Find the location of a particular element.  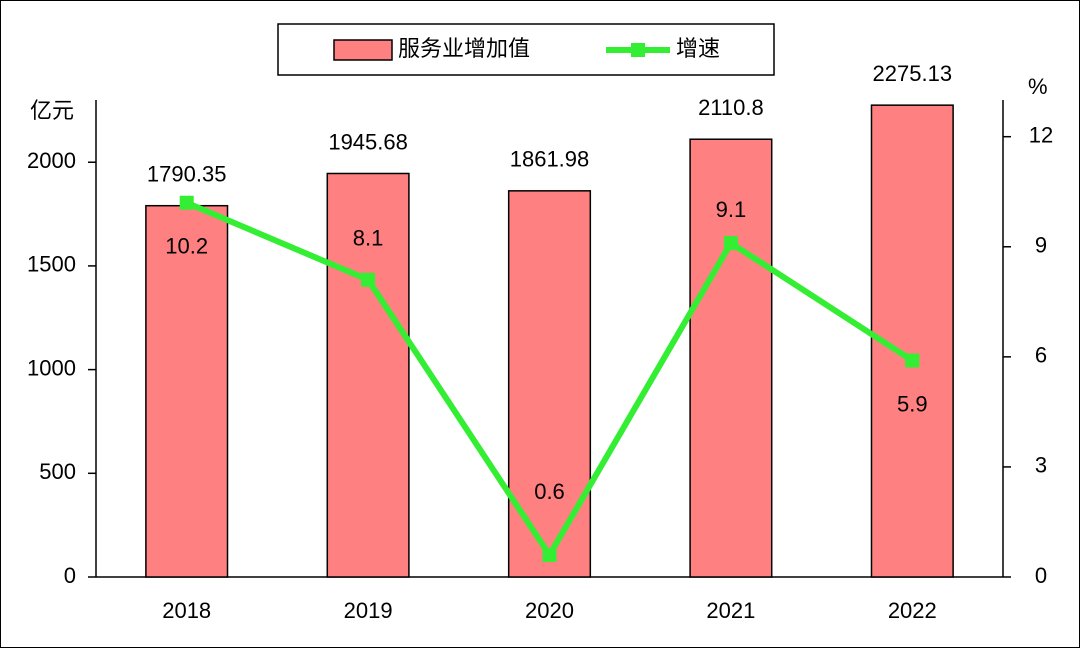

y-tick-label: 500 is located at coordinates (57, 471).